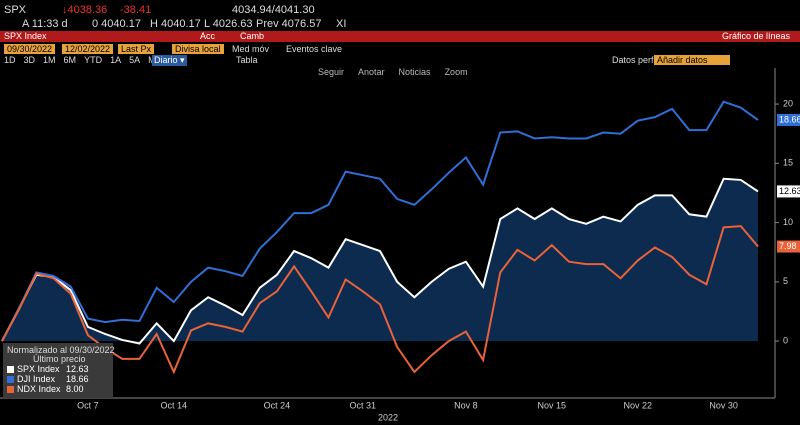  What do you see at coordinates (788, 222) in the screenshot?
I see `y-tick-label: 10` at bounding box center [788, 222].